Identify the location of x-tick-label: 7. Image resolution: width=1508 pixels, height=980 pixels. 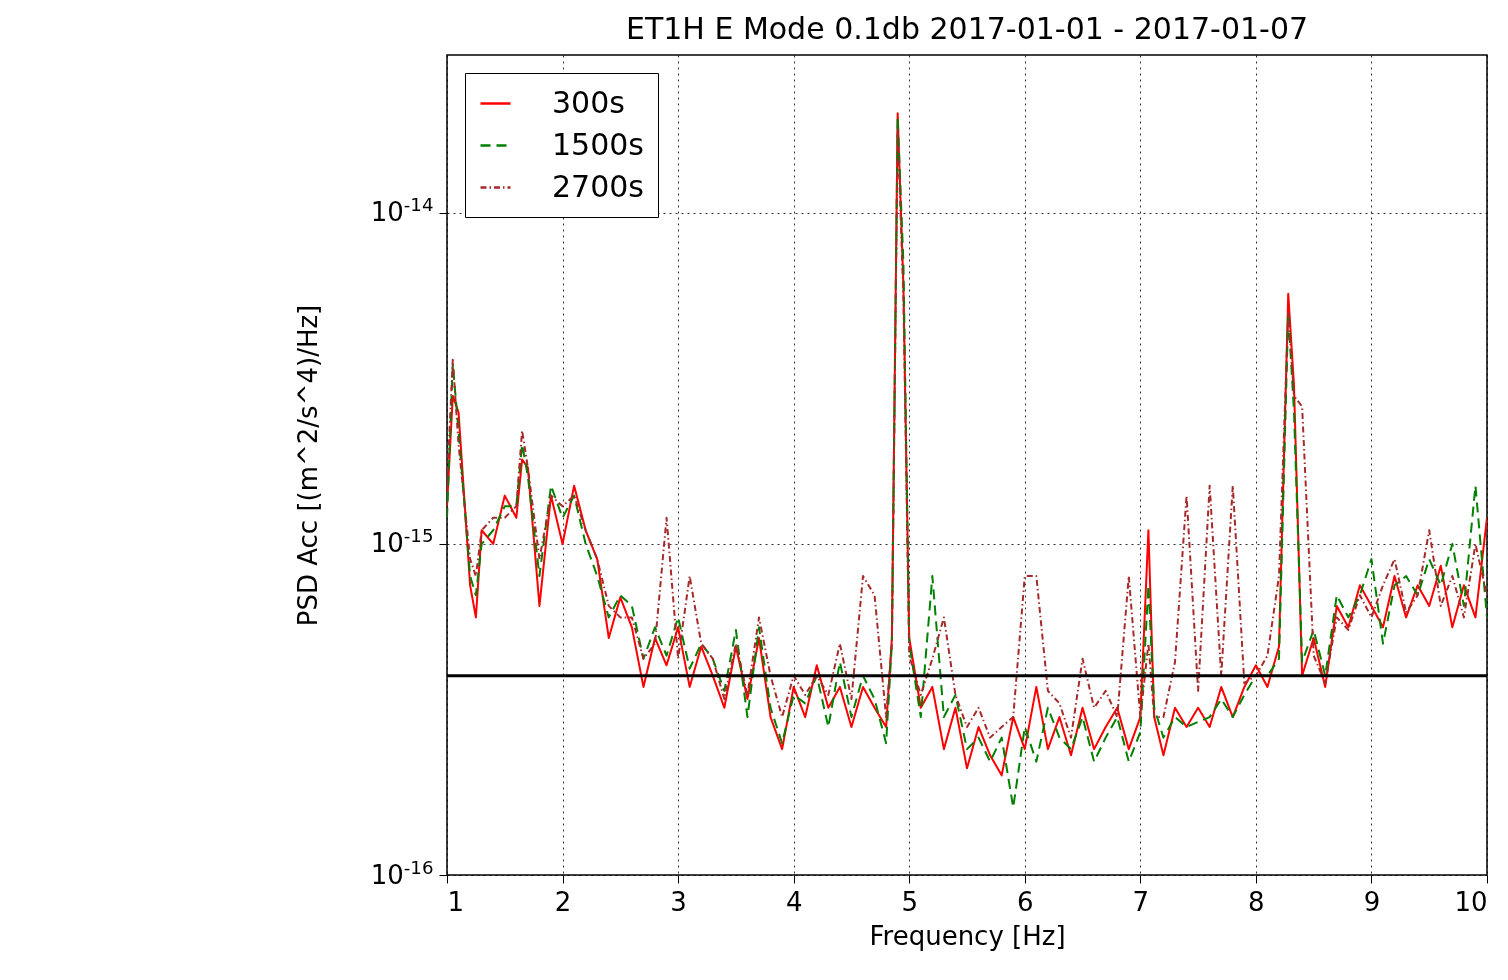
(1141, 901).